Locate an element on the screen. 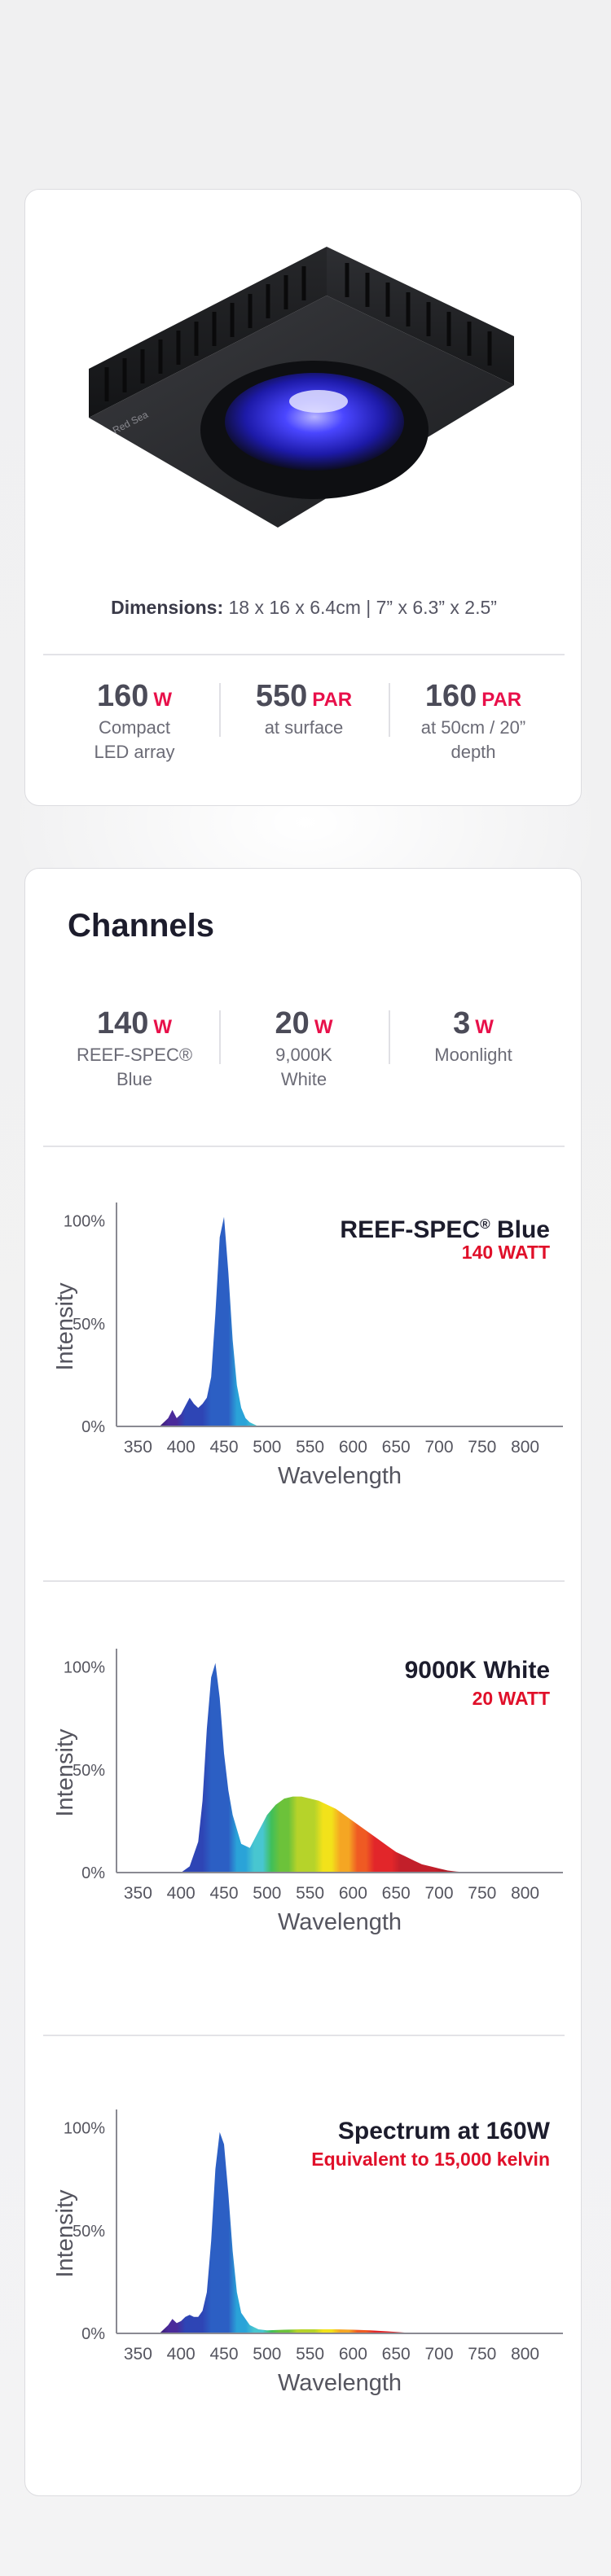 This screenshot has width=611, height=2576. channels-title: Channels is located at coordinates (141, 926).